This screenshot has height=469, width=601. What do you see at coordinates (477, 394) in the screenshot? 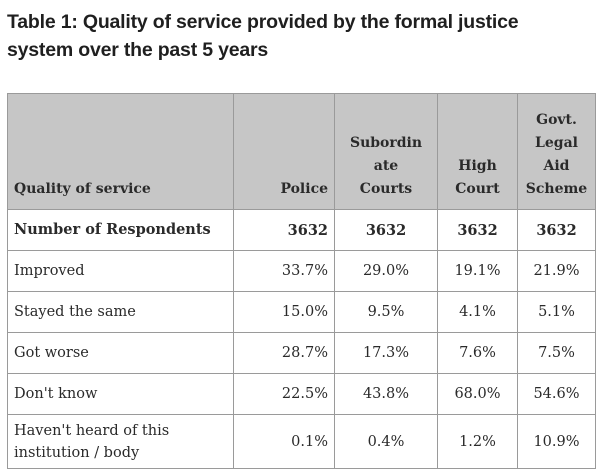
I see `cell-high-court: 68.0%` at bounding box center [477, 394].